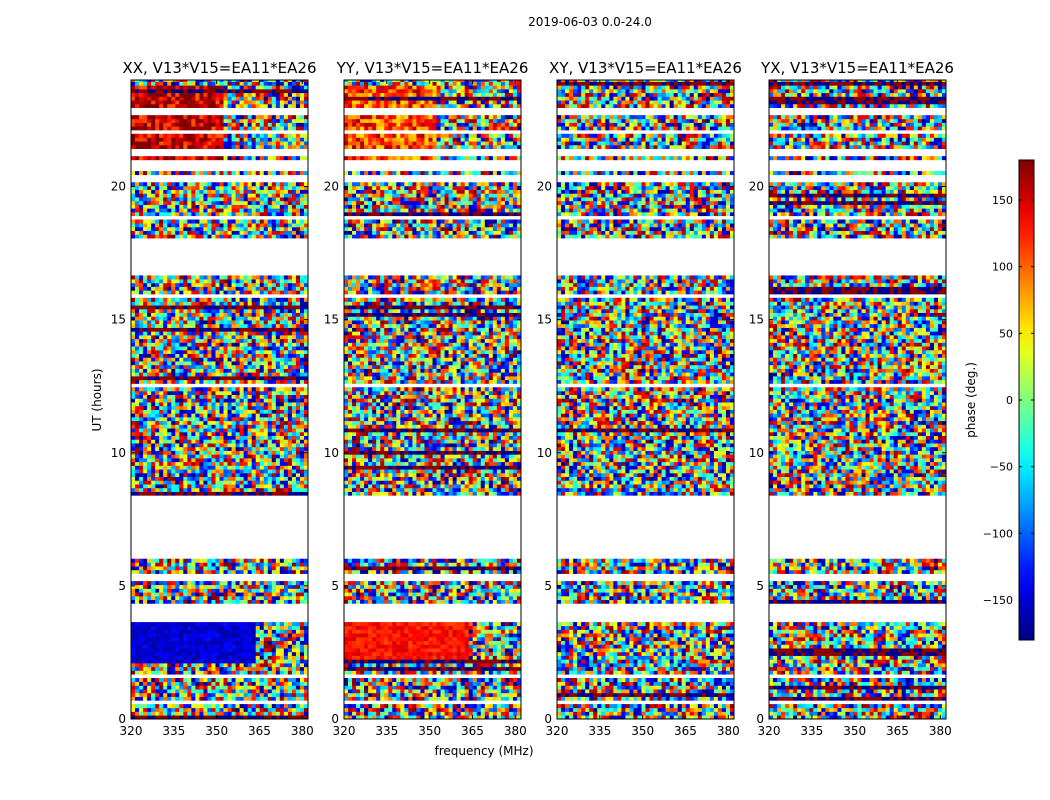 Image resolution: width=1050 pixels, height=800 pixels. Describe the element at coordinates (998, 600) in the screenshot. I see `colorbar-tick-label: −150` at that location.